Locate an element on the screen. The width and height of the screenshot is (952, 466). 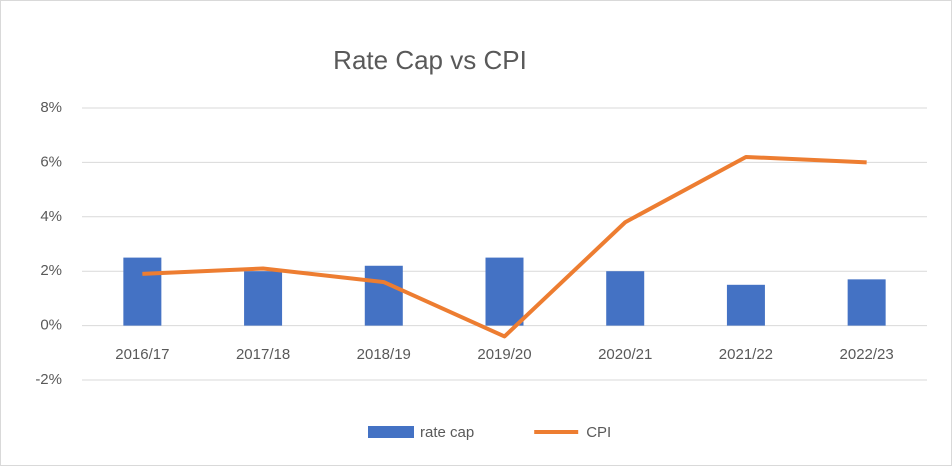
y-tick-label: 8% is located at coordinates (51, 107).